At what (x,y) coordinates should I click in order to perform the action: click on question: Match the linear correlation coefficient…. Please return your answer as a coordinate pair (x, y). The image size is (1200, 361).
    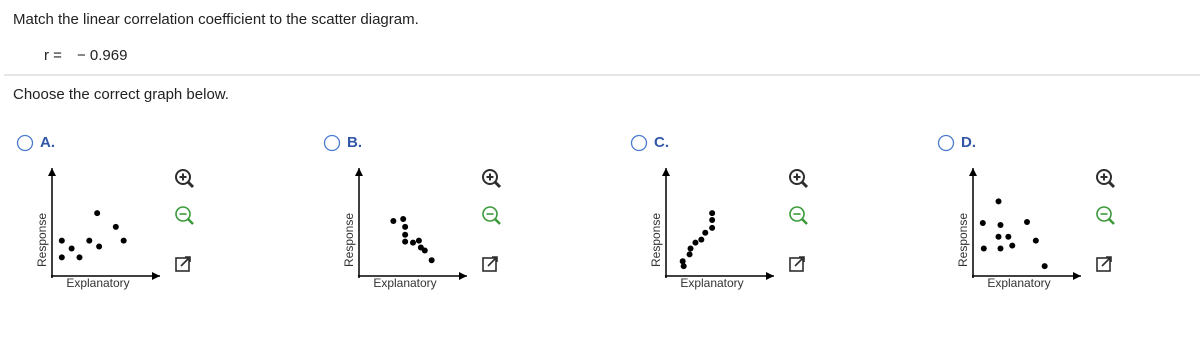
    Looking at the image, I should click on (216, 19).